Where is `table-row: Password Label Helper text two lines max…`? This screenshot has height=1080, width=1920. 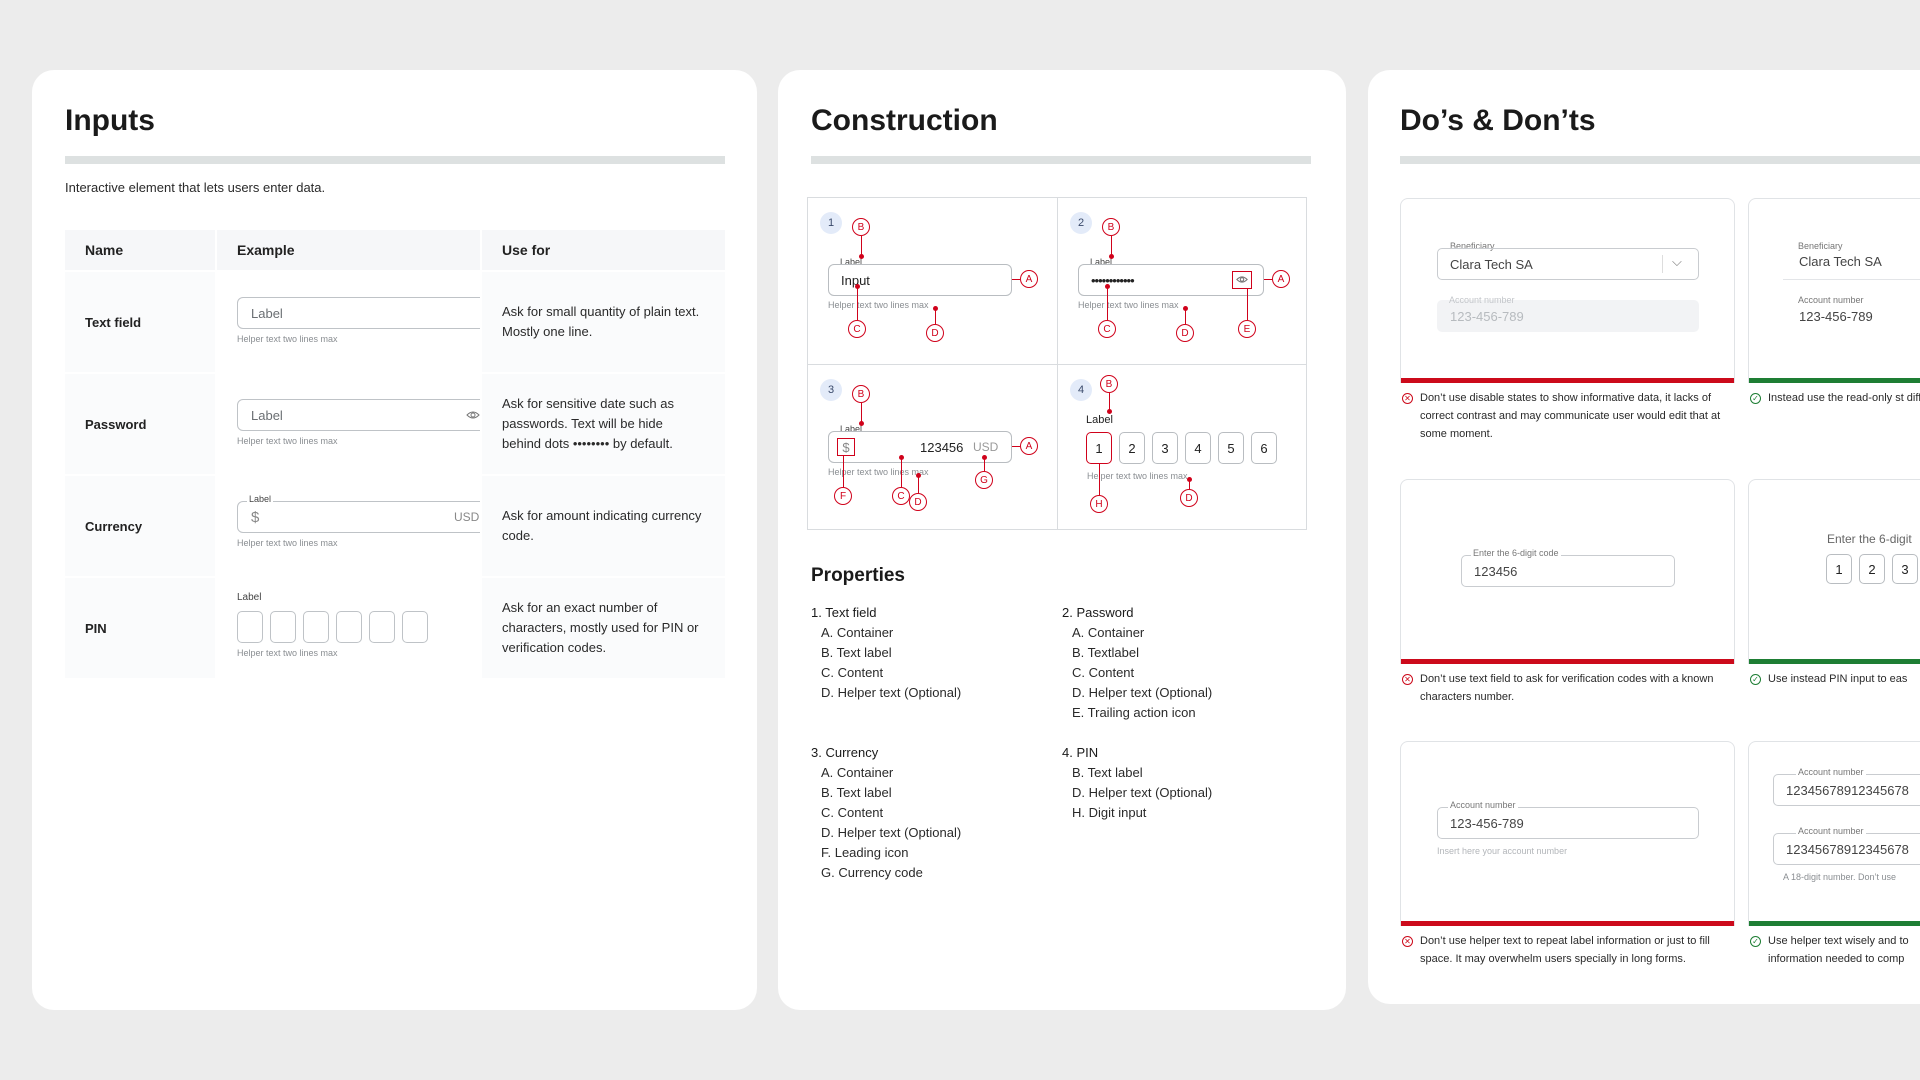 table-row: Password Label Helper text two lines max… is located at coordinates (395, 424).